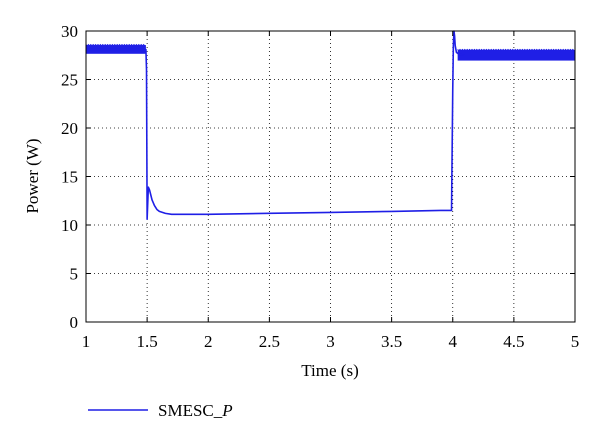  What do you see at coordinates (453, 341) in the screenshot?
I see `x-tick-label: 4` at bounding box center [453, 341].